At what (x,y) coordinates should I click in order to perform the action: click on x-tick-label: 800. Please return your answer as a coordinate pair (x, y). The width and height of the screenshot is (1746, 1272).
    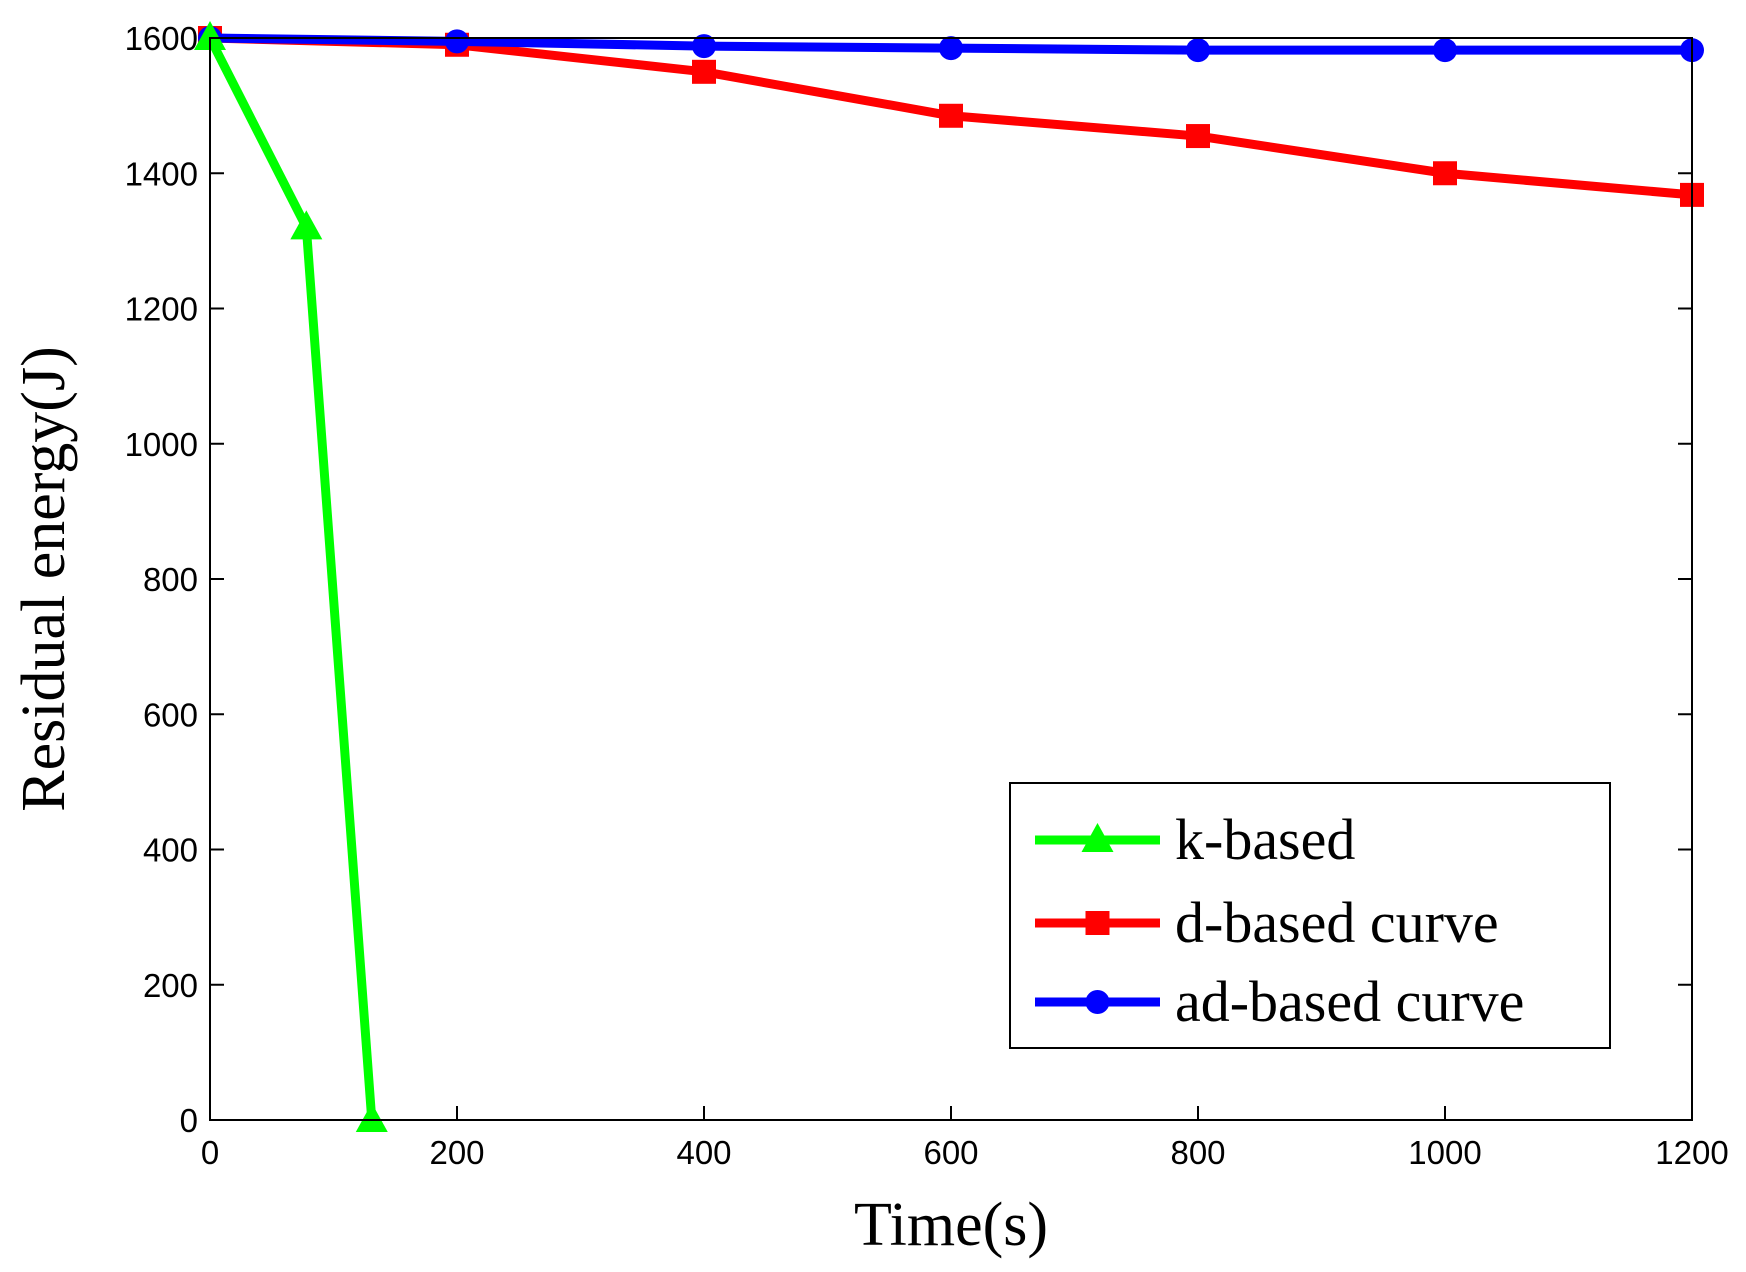
    Looking at the image, I should click on (1197, 1152).